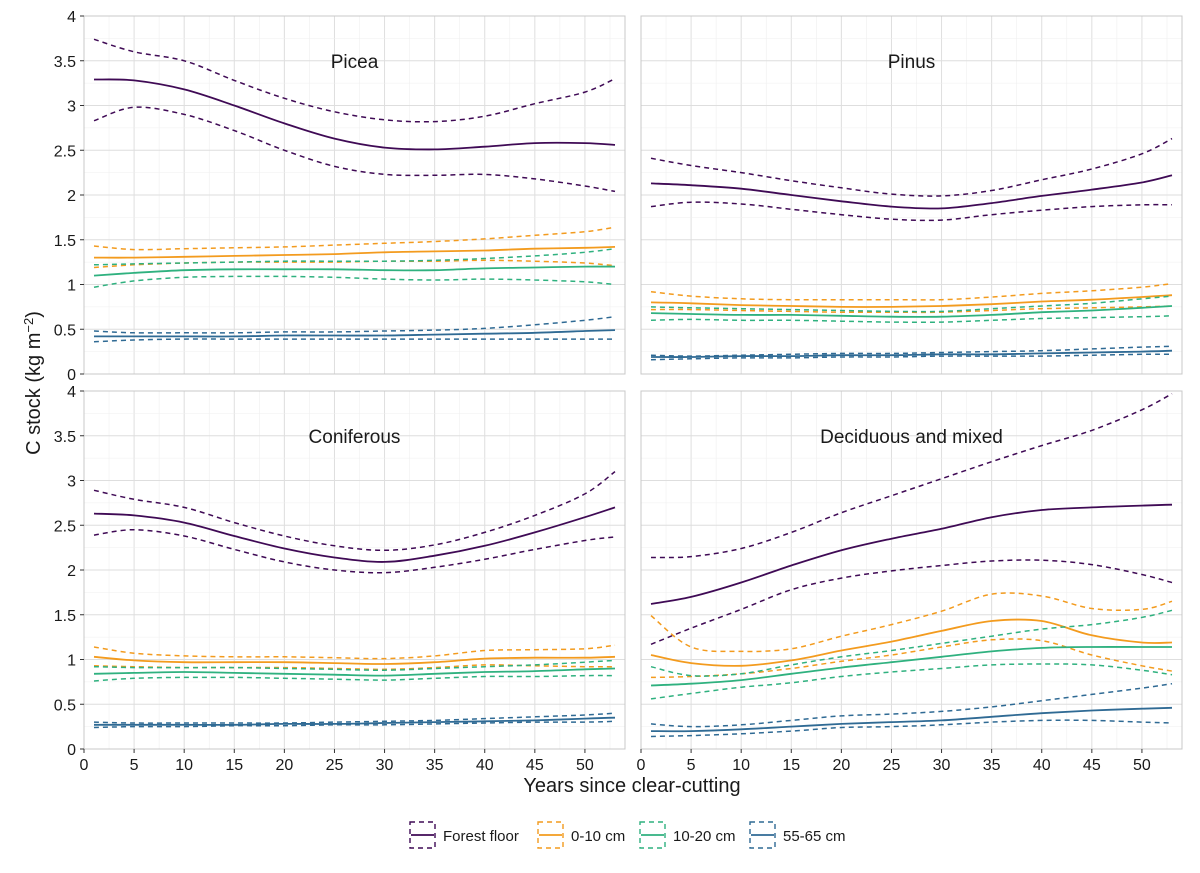  Describe the element at coordinates (894, 761) in the screenshot. I see `x-axis: 0 5 10 15 20 25 30 35 40 45 50` at that location.